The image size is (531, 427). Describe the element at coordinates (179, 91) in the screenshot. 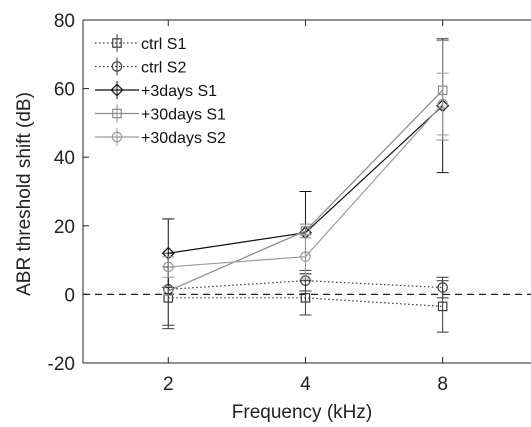

I see `legend-label: +3days S1` at that location.